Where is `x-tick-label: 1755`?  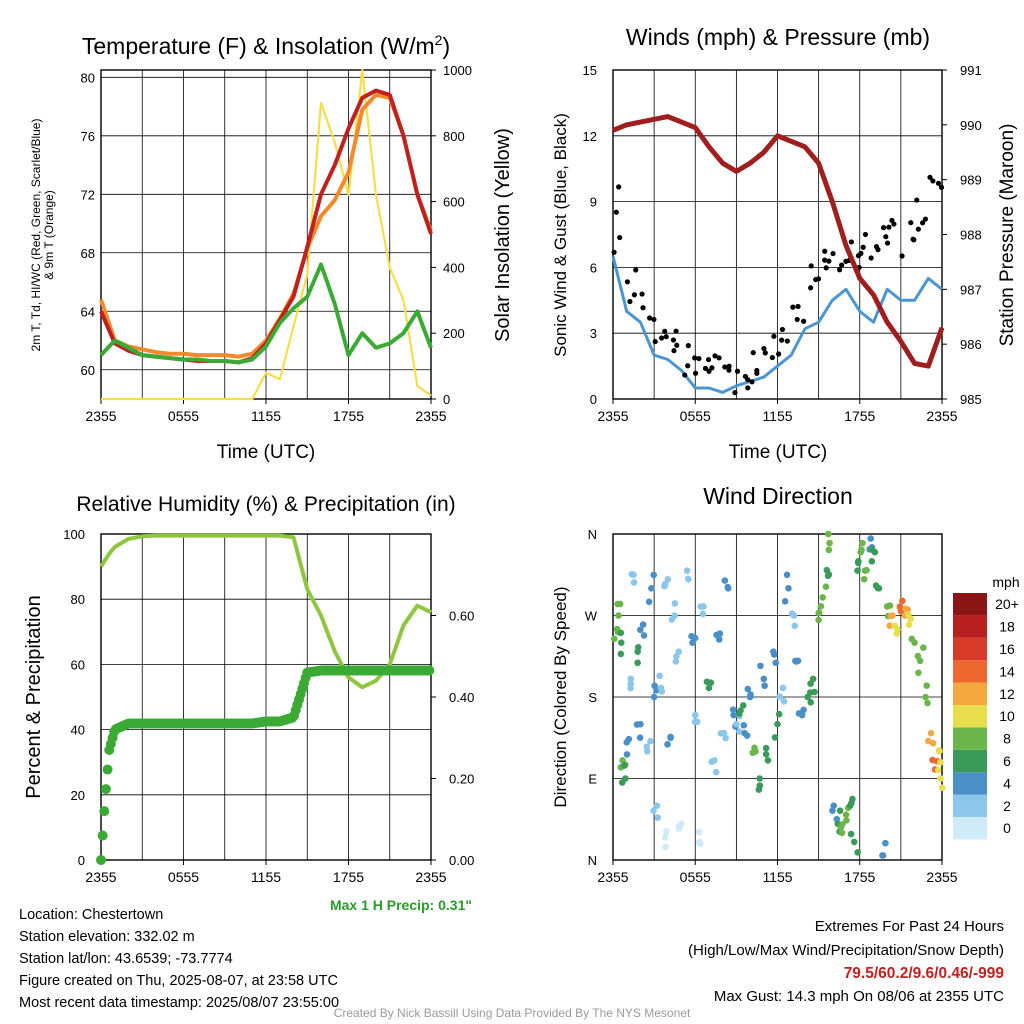
x-tick-label: 1755 is located at coordinates (348, 877).